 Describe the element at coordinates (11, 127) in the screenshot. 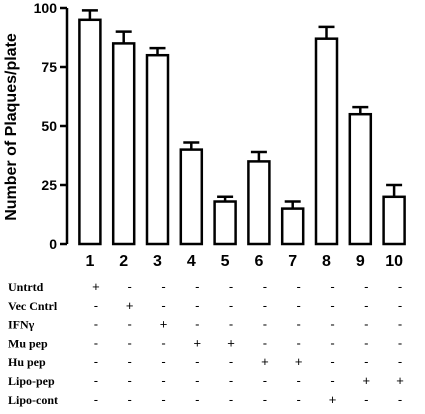

I see `y-axis-title: Number of Plaques/plate` at that location.